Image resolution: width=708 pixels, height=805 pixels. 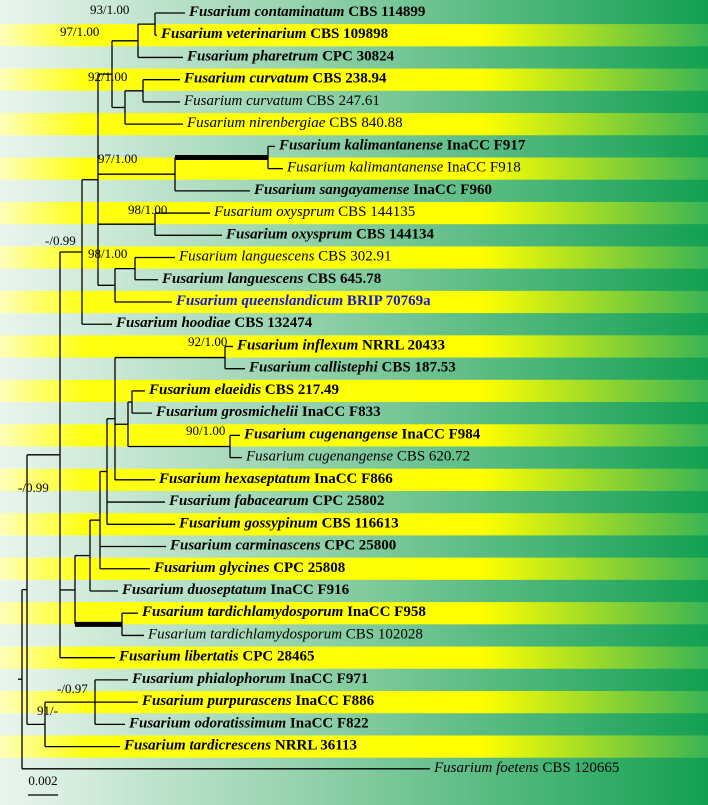 I want to click on species-name: Fusarium elaeidis, so click(x=204, y=390).